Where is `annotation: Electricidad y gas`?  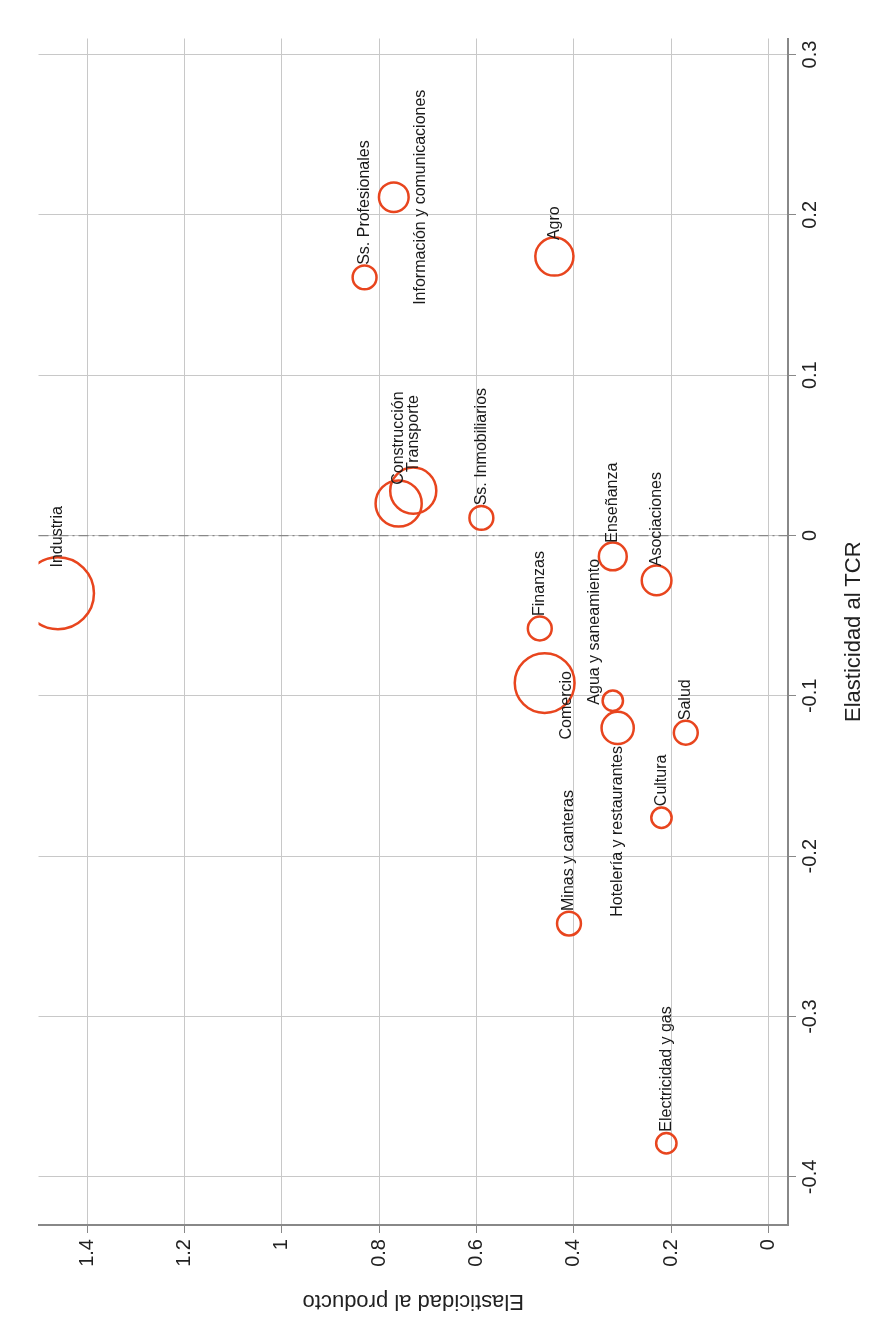
annotation: Electricidad y gas is located at coordinates (665, 1069).